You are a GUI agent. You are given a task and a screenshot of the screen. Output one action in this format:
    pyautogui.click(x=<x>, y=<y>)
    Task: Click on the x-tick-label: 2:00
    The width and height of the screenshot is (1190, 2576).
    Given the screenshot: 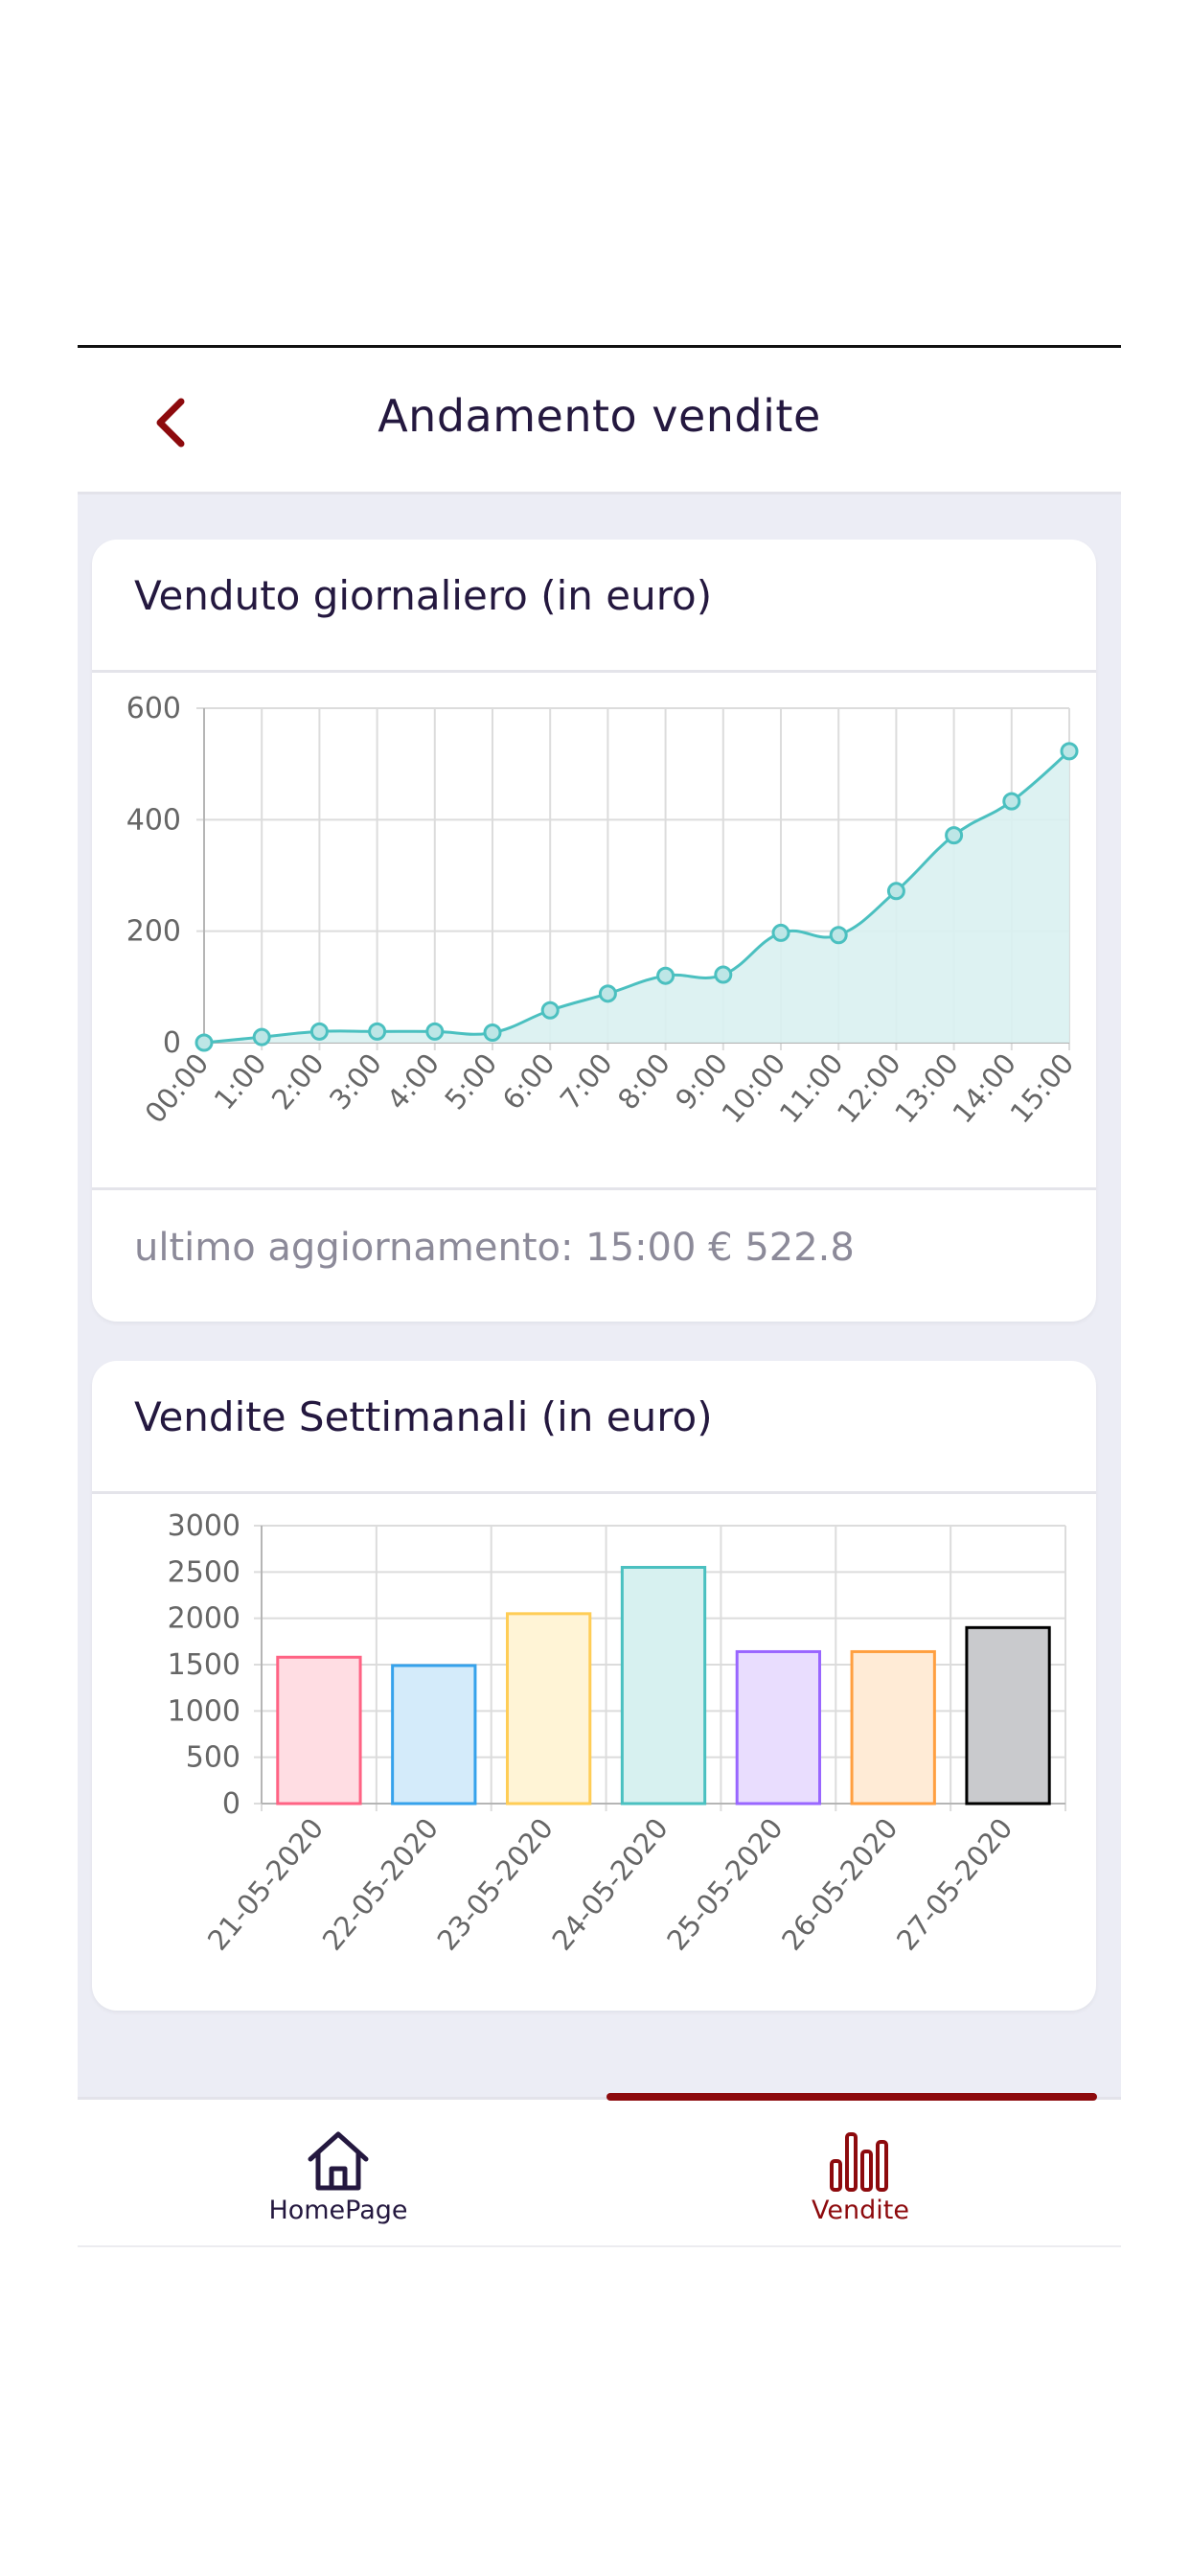 What is the action you would take?
    pyautogui.click(x=298, y=1081)
    